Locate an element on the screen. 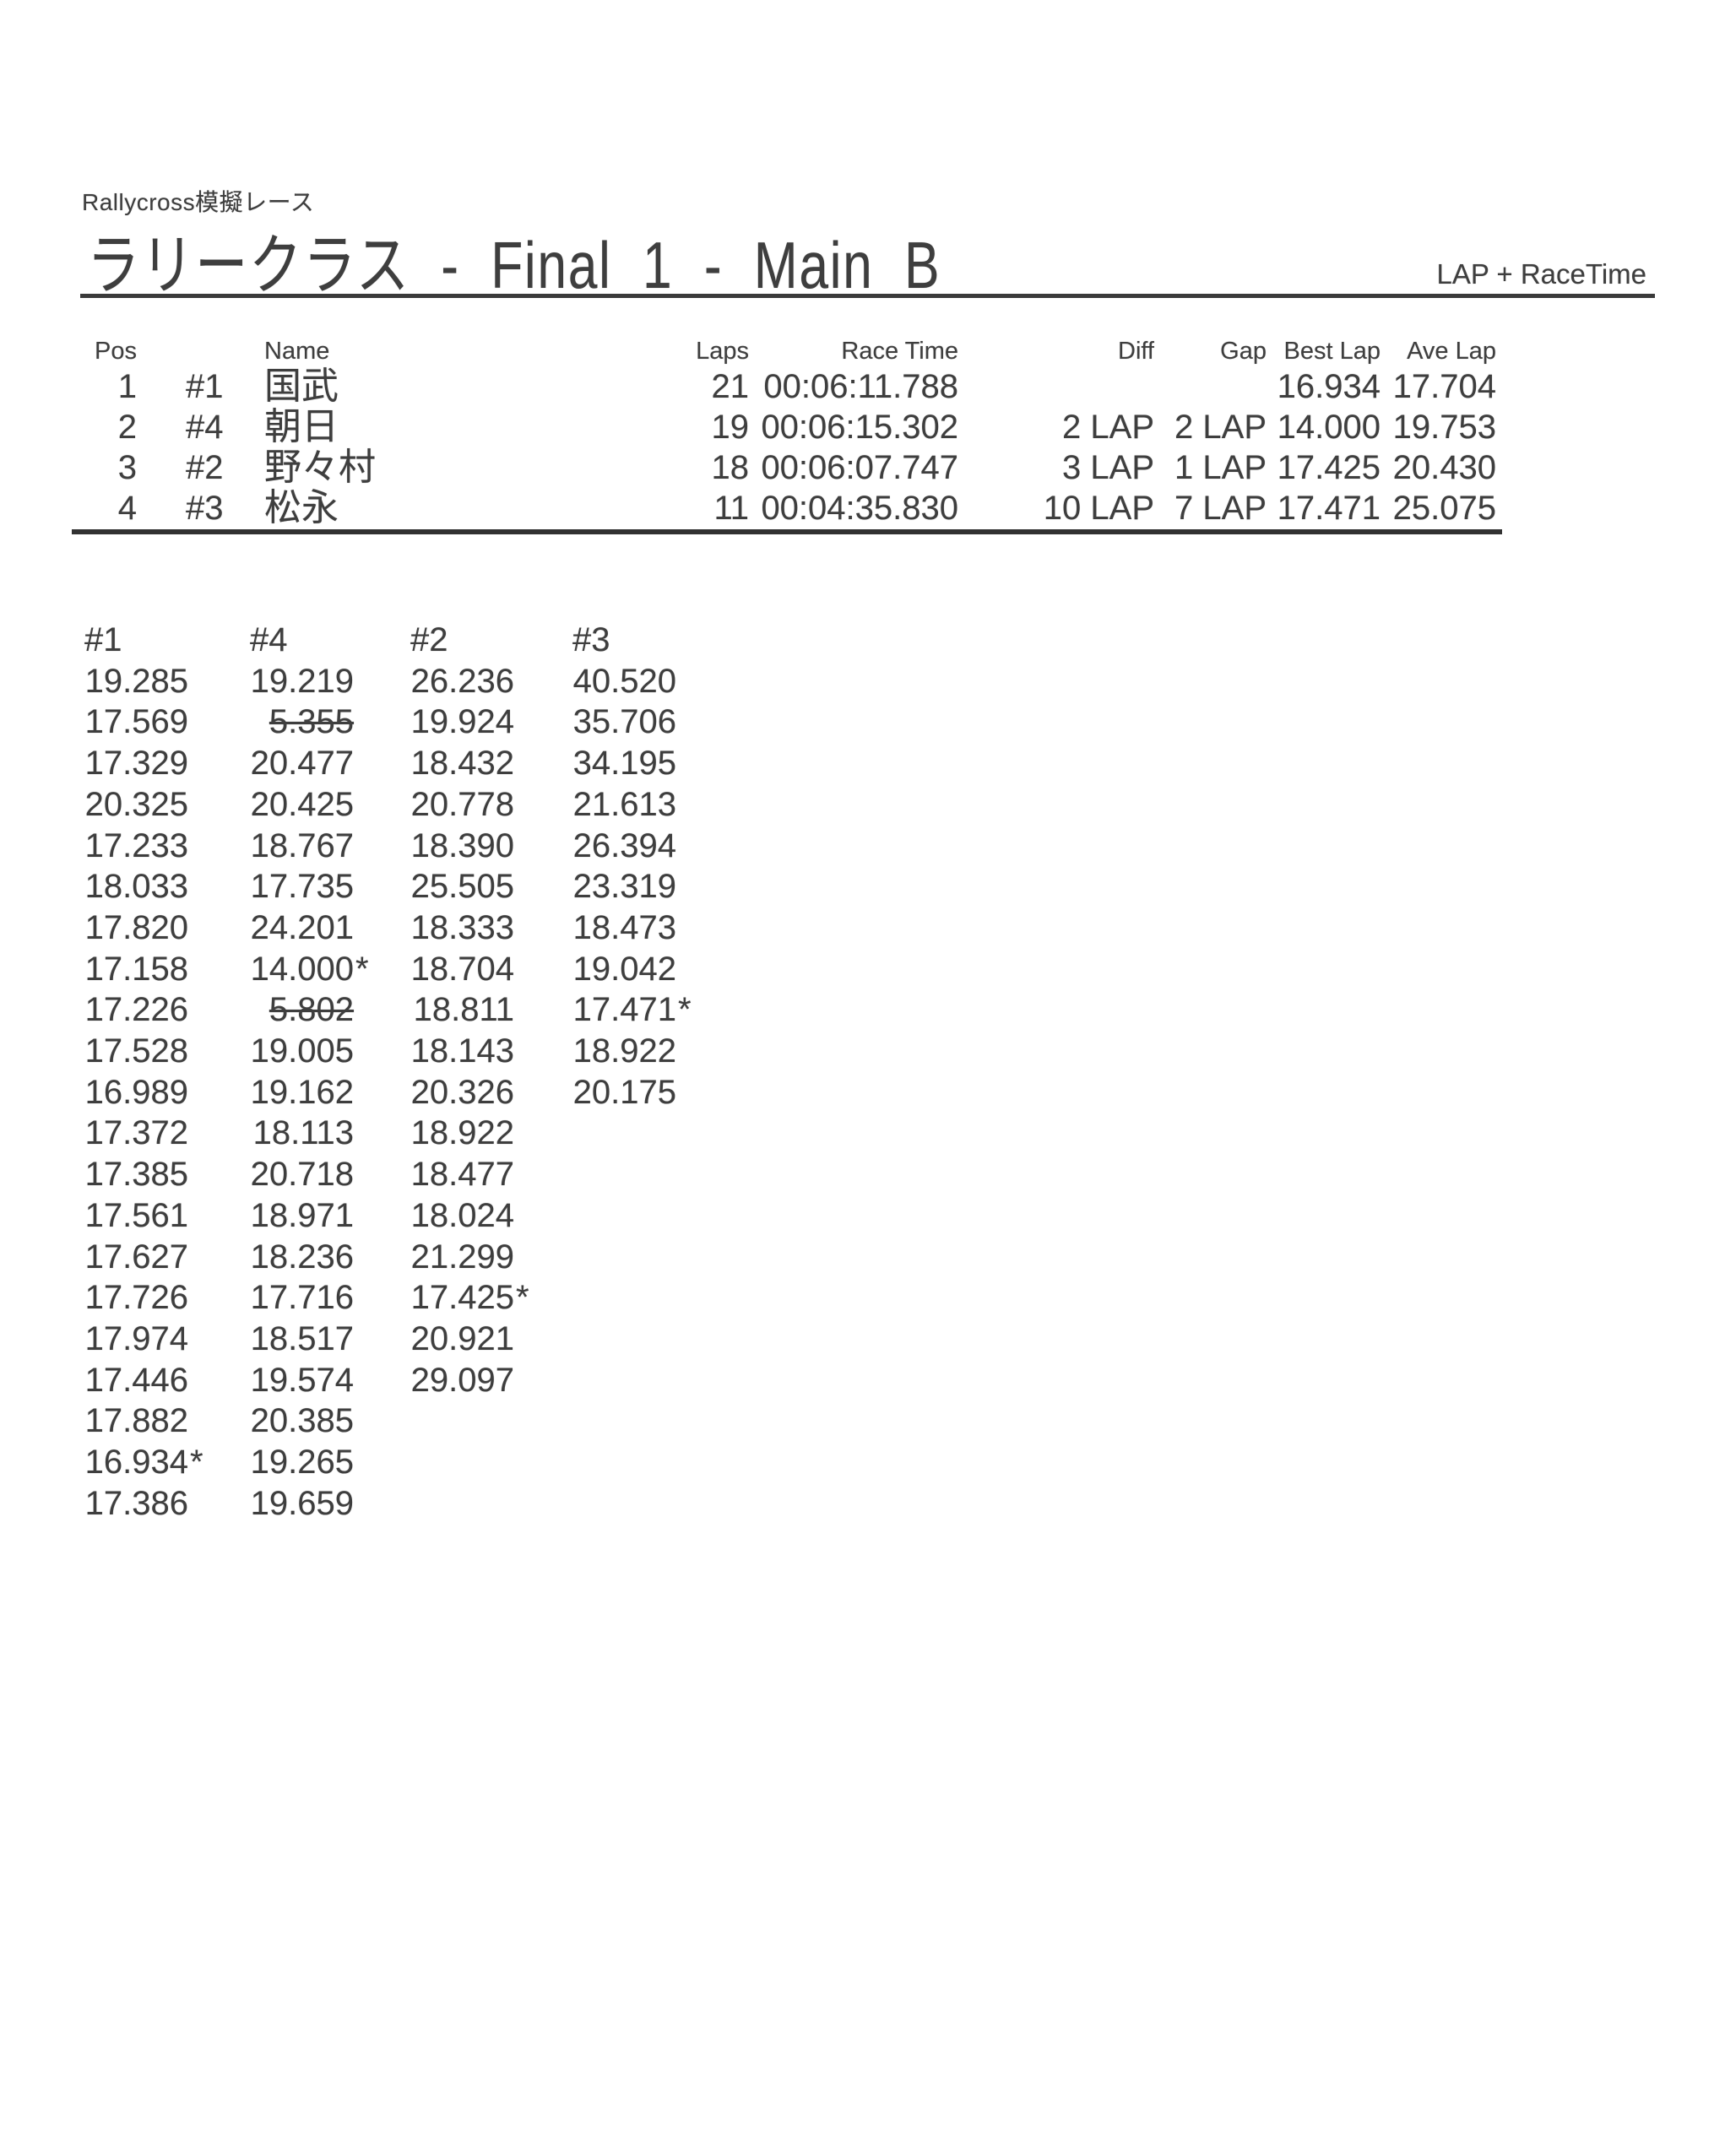  lap-time: 17.386 is located at coordinates (168, 1504).